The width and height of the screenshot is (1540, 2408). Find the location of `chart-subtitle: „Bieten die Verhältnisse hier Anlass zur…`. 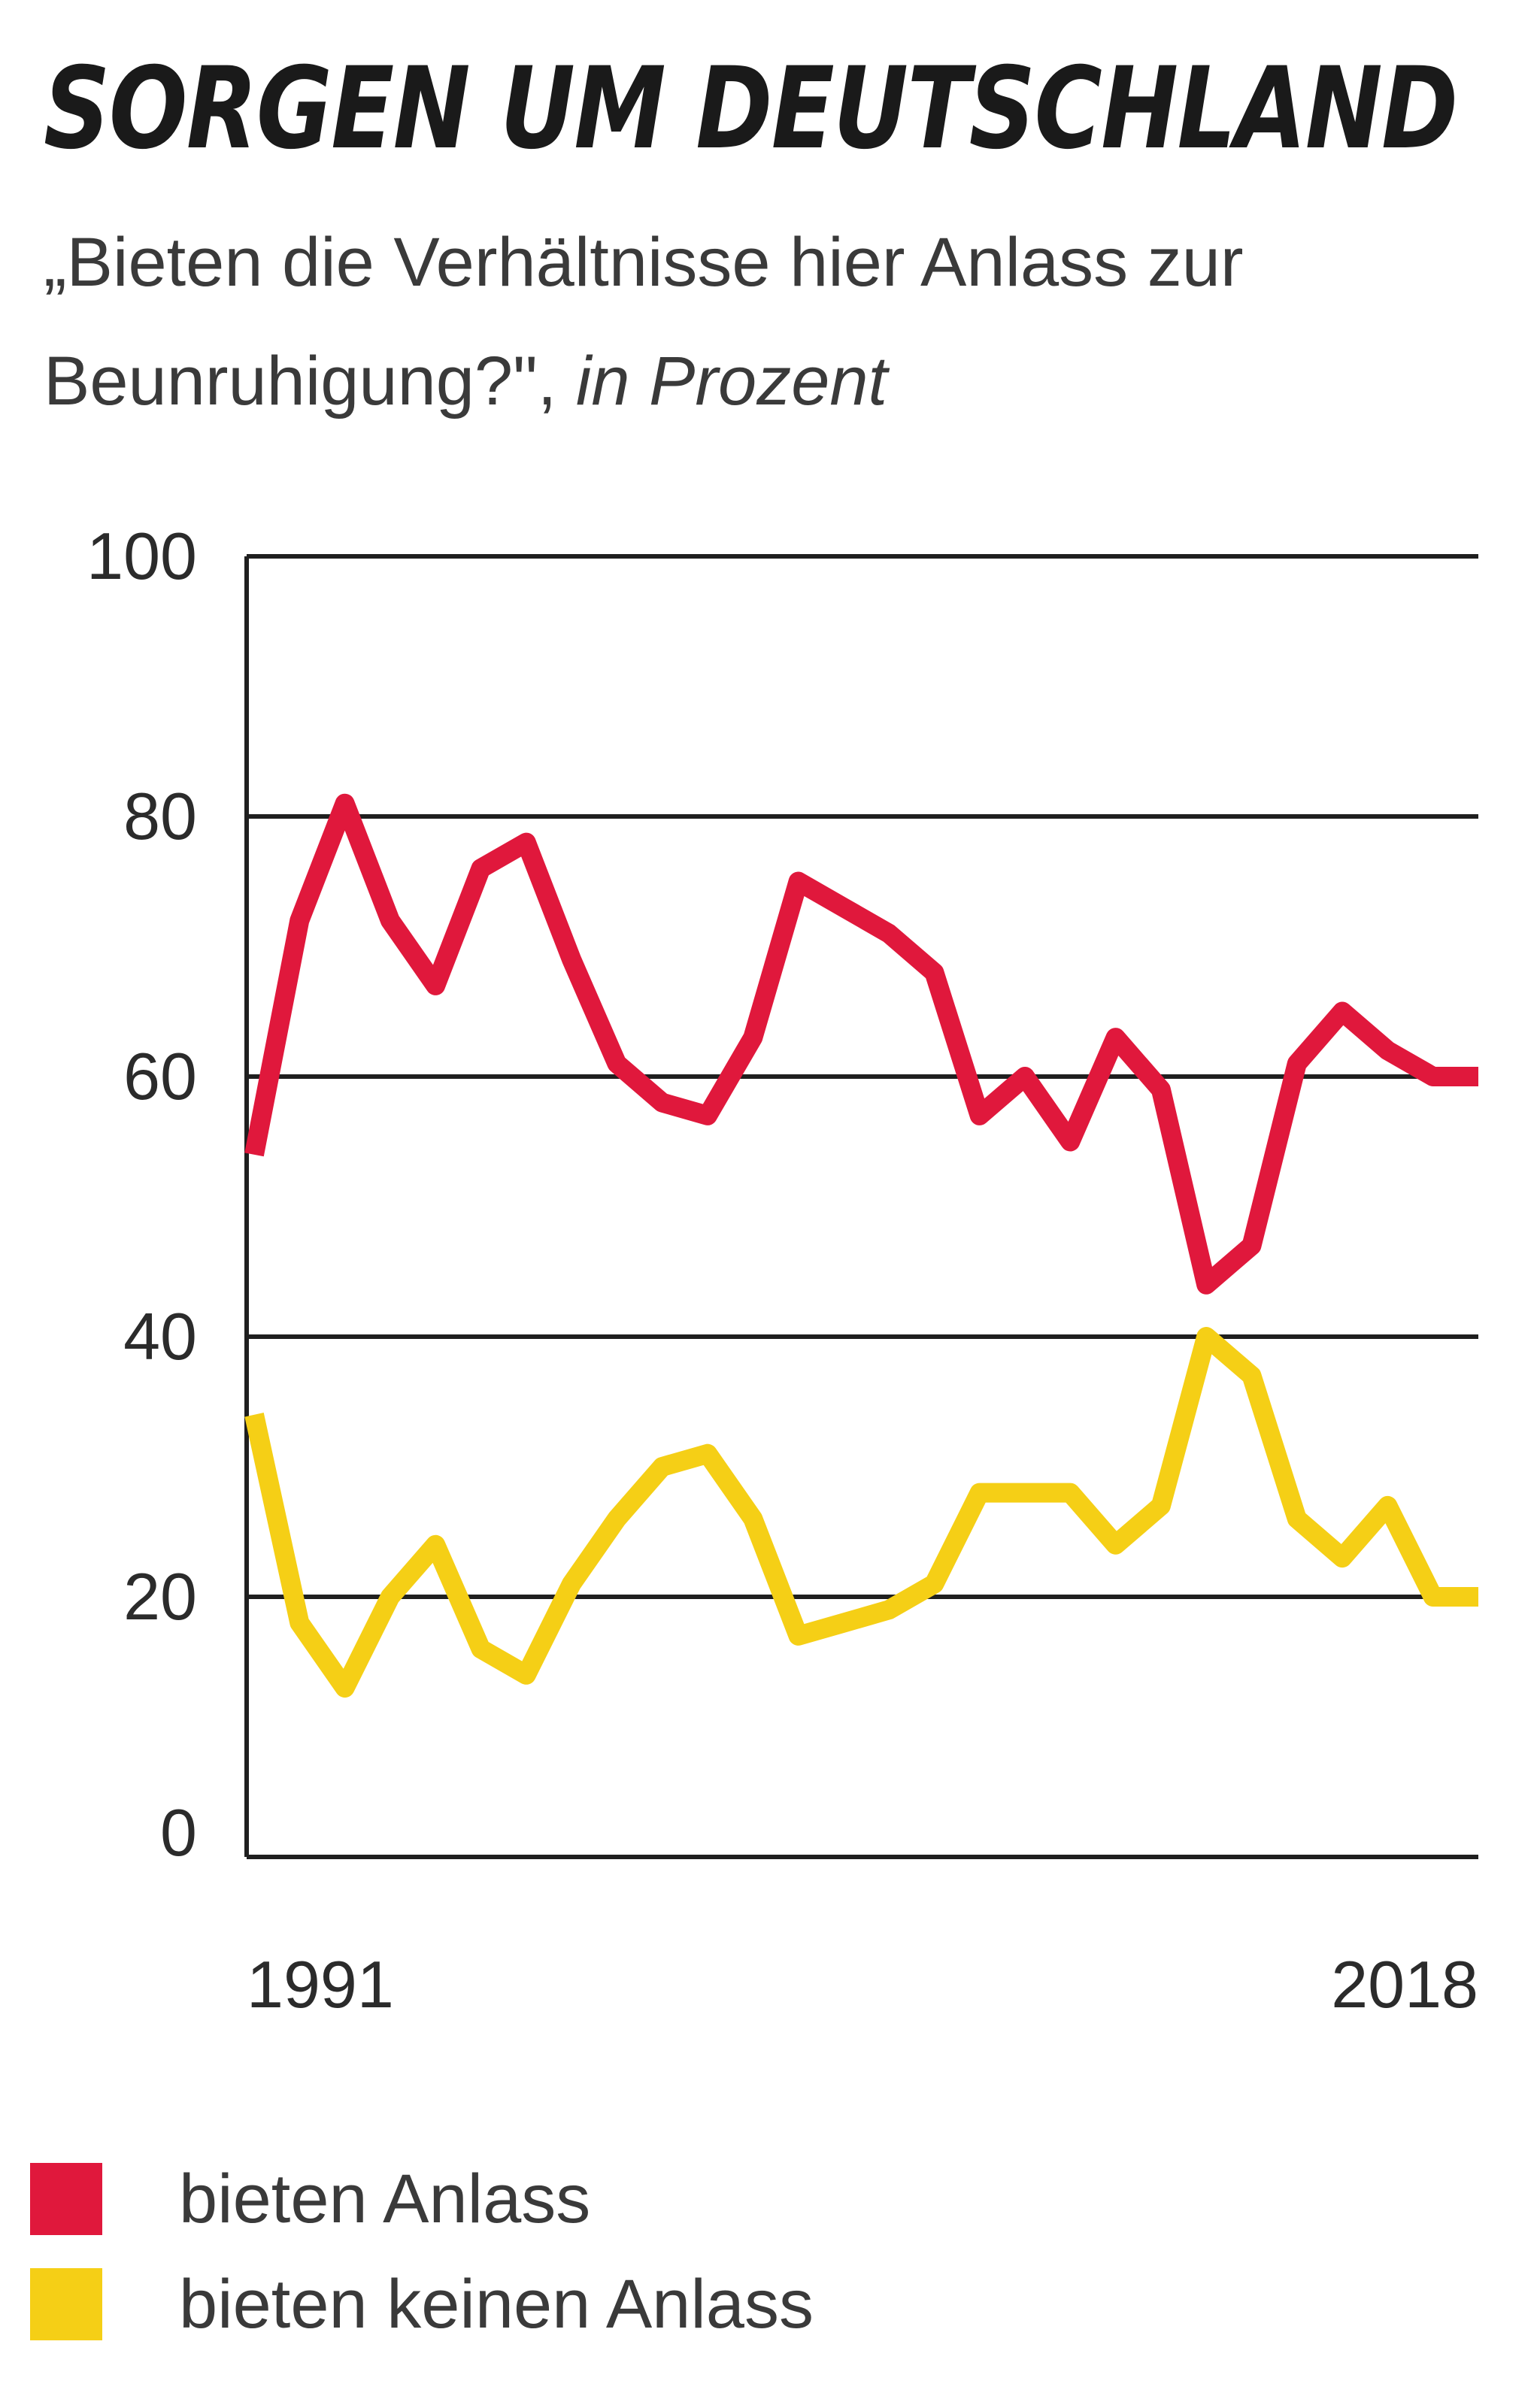

chart-subtitle: „Bieten die Verhältnisse hier Anlass zur… is located at coordinates (780, 322).